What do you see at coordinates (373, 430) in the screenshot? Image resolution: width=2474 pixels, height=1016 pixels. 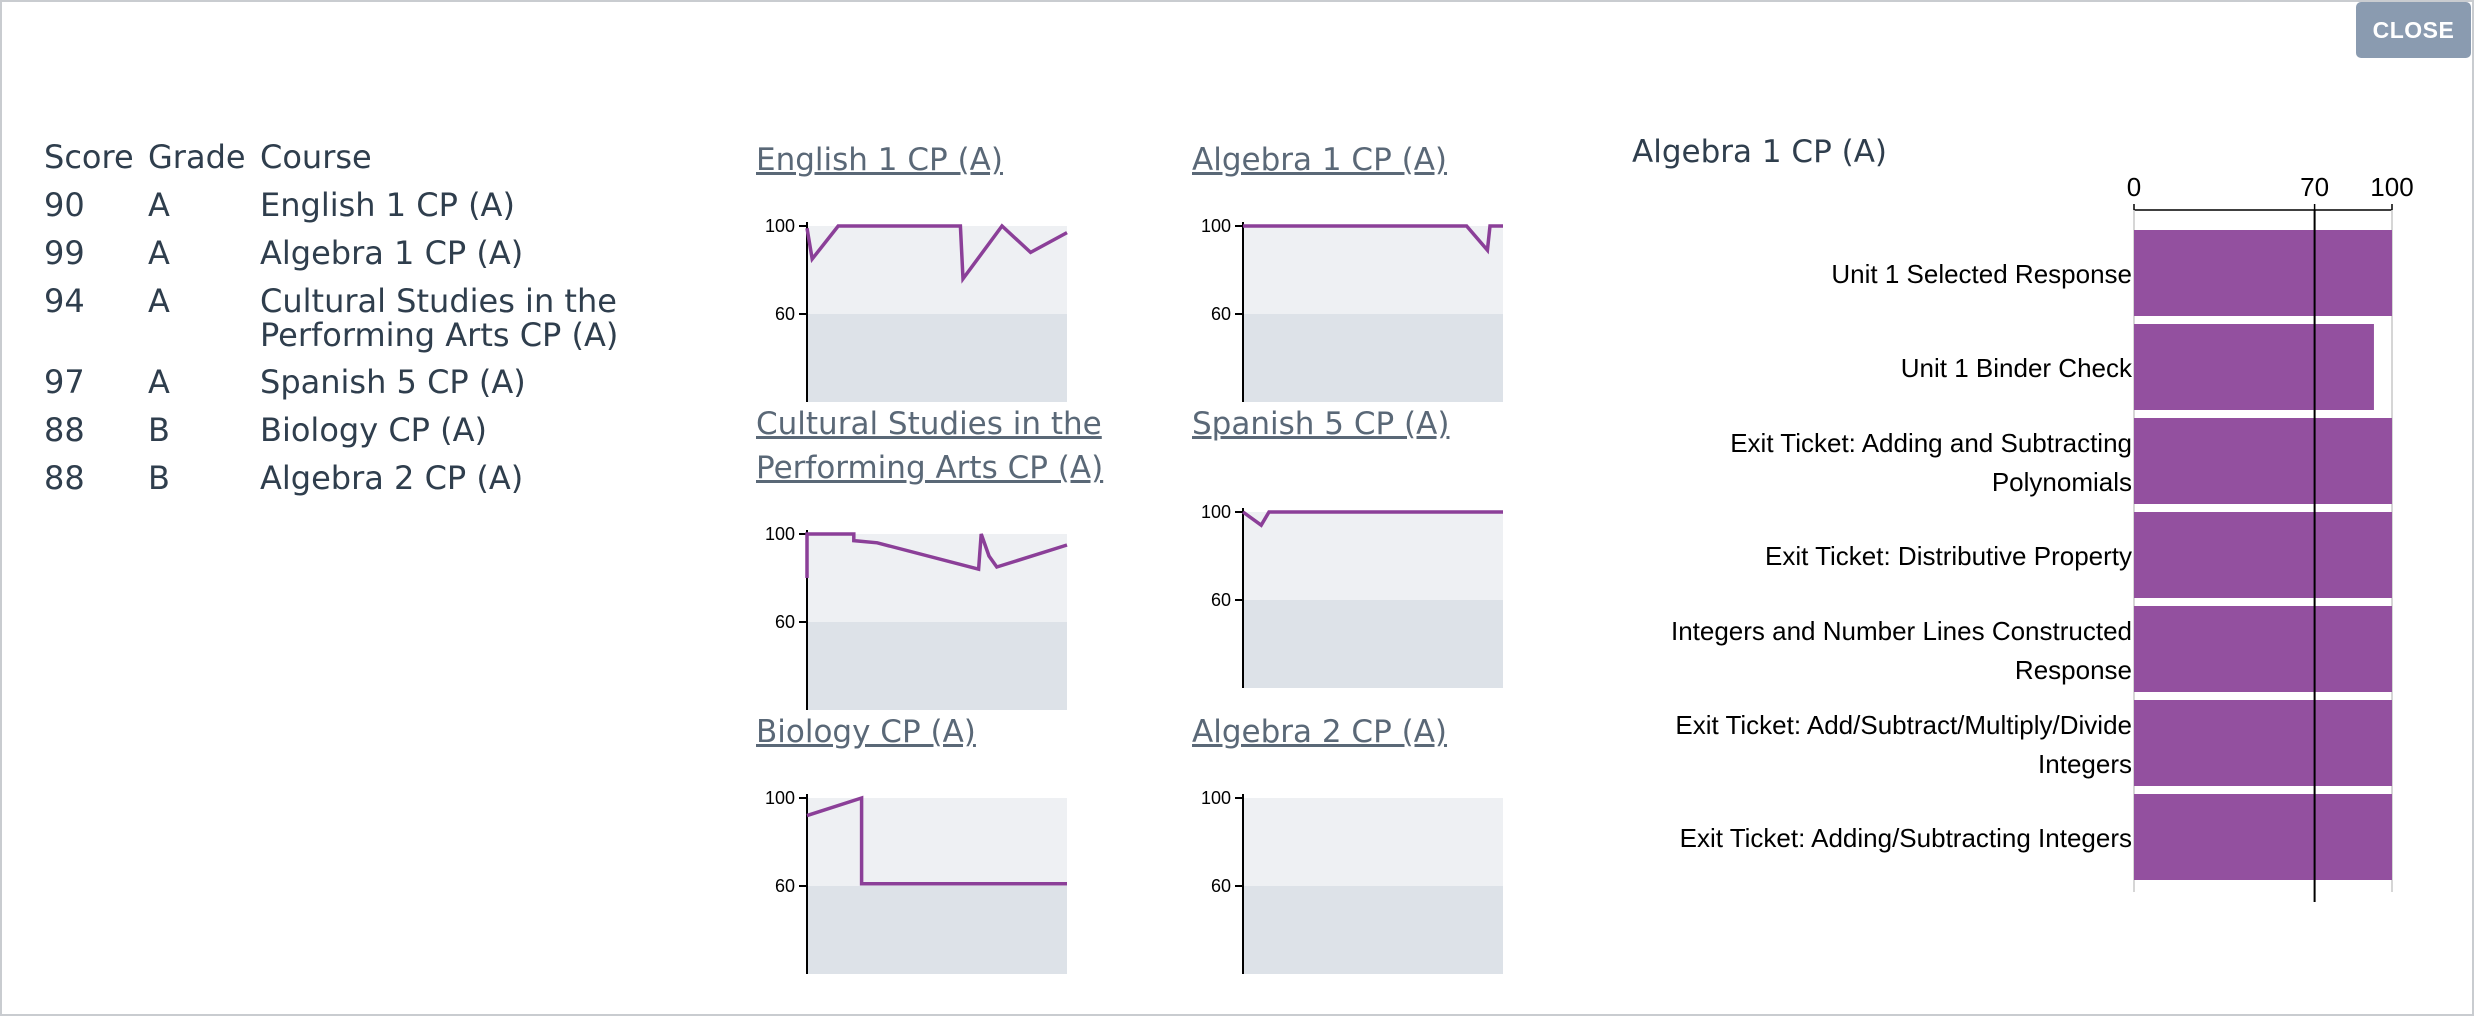 I see `course-cell: Biology CP (A)` at bounding box center [373, 430].